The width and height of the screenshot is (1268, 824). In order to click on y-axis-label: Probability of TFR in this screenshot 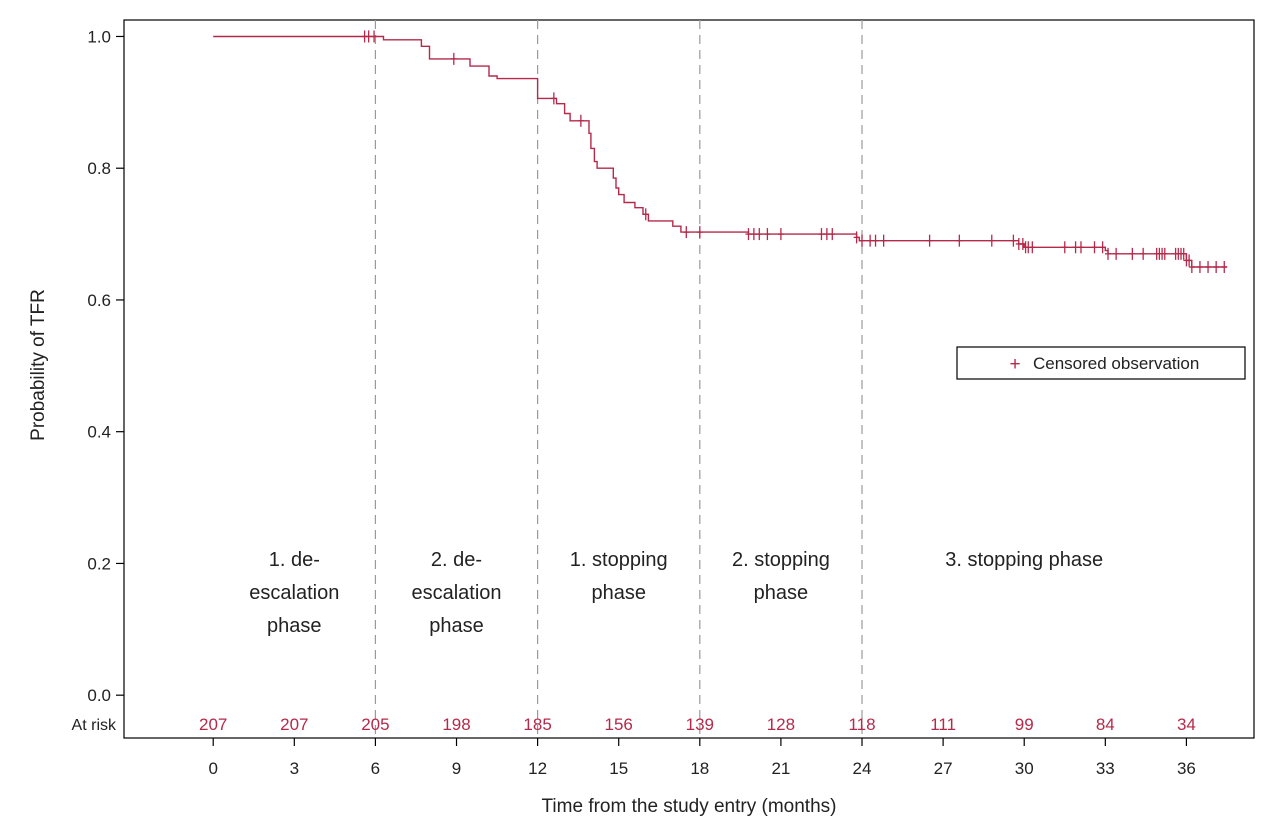, I will do `click(38, 365)`.